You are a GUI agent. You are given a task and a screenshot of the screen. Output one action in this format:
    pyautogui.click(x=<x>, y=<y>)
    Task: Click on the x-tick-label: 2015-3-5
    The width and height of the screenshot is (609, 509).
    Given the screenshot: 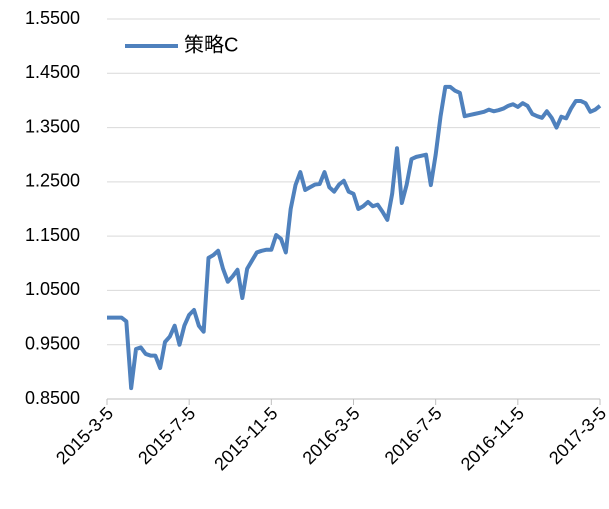 What is the action you would take?
    pyautogui.click(x=84, y=435)
    